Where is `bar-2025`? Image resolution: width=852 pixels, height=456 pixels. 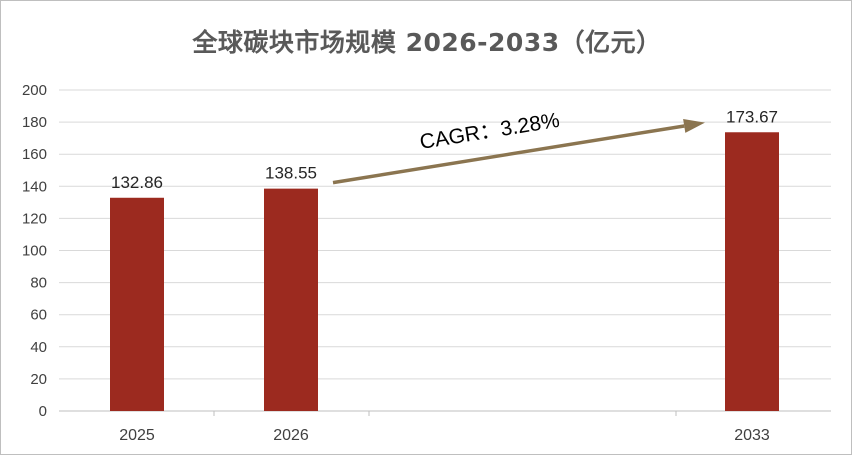 bar-2025 is located at coordinates (137, 304).